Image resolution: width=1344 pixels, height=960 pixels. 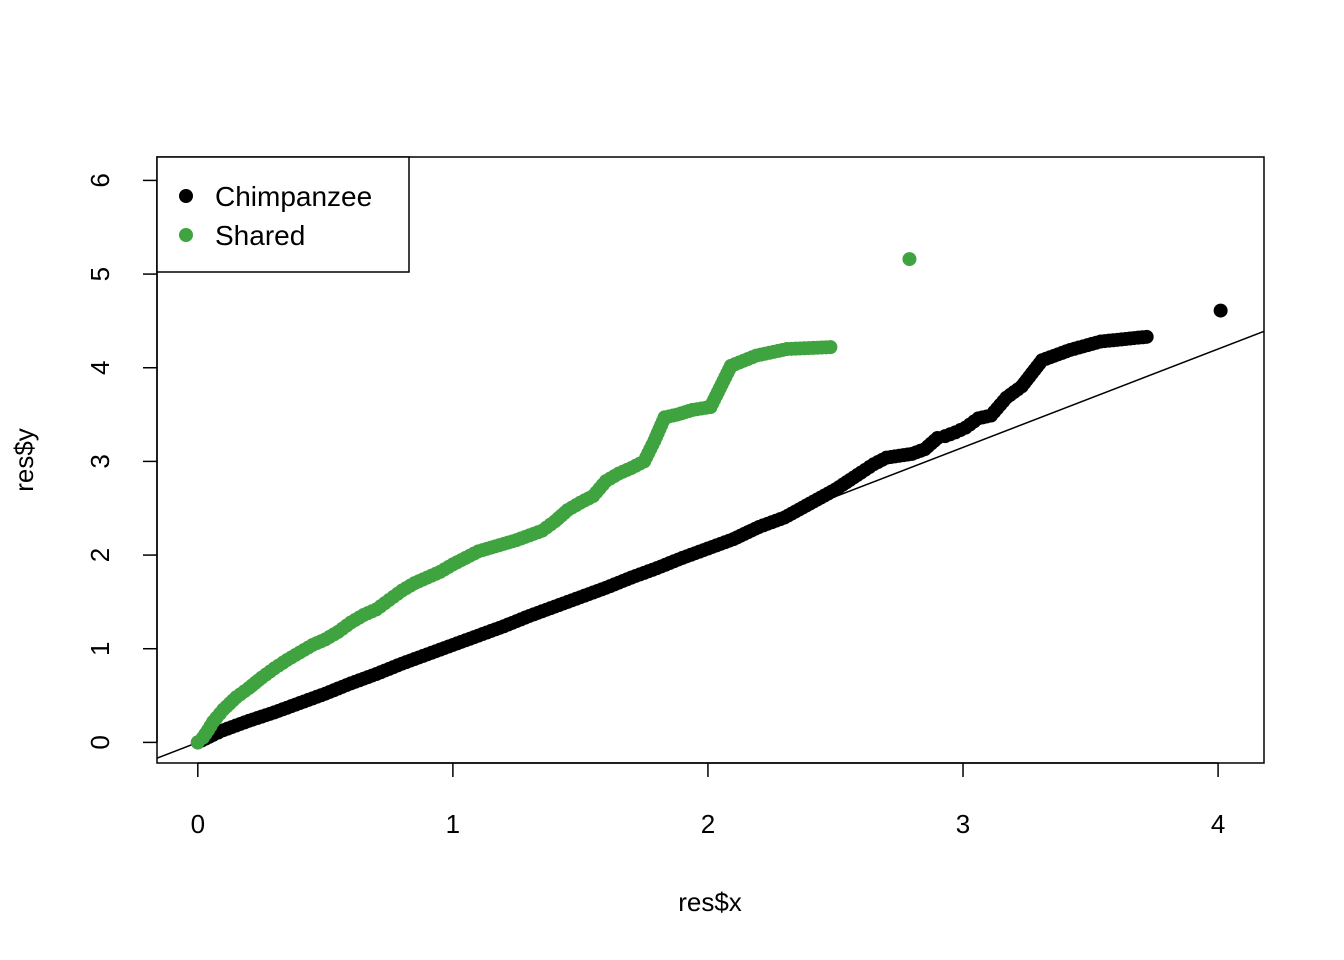 What do you see at coordinates (708, 824) in the screenshot?
I see `x-tick-label: 2` at bounding box center [708, 824].